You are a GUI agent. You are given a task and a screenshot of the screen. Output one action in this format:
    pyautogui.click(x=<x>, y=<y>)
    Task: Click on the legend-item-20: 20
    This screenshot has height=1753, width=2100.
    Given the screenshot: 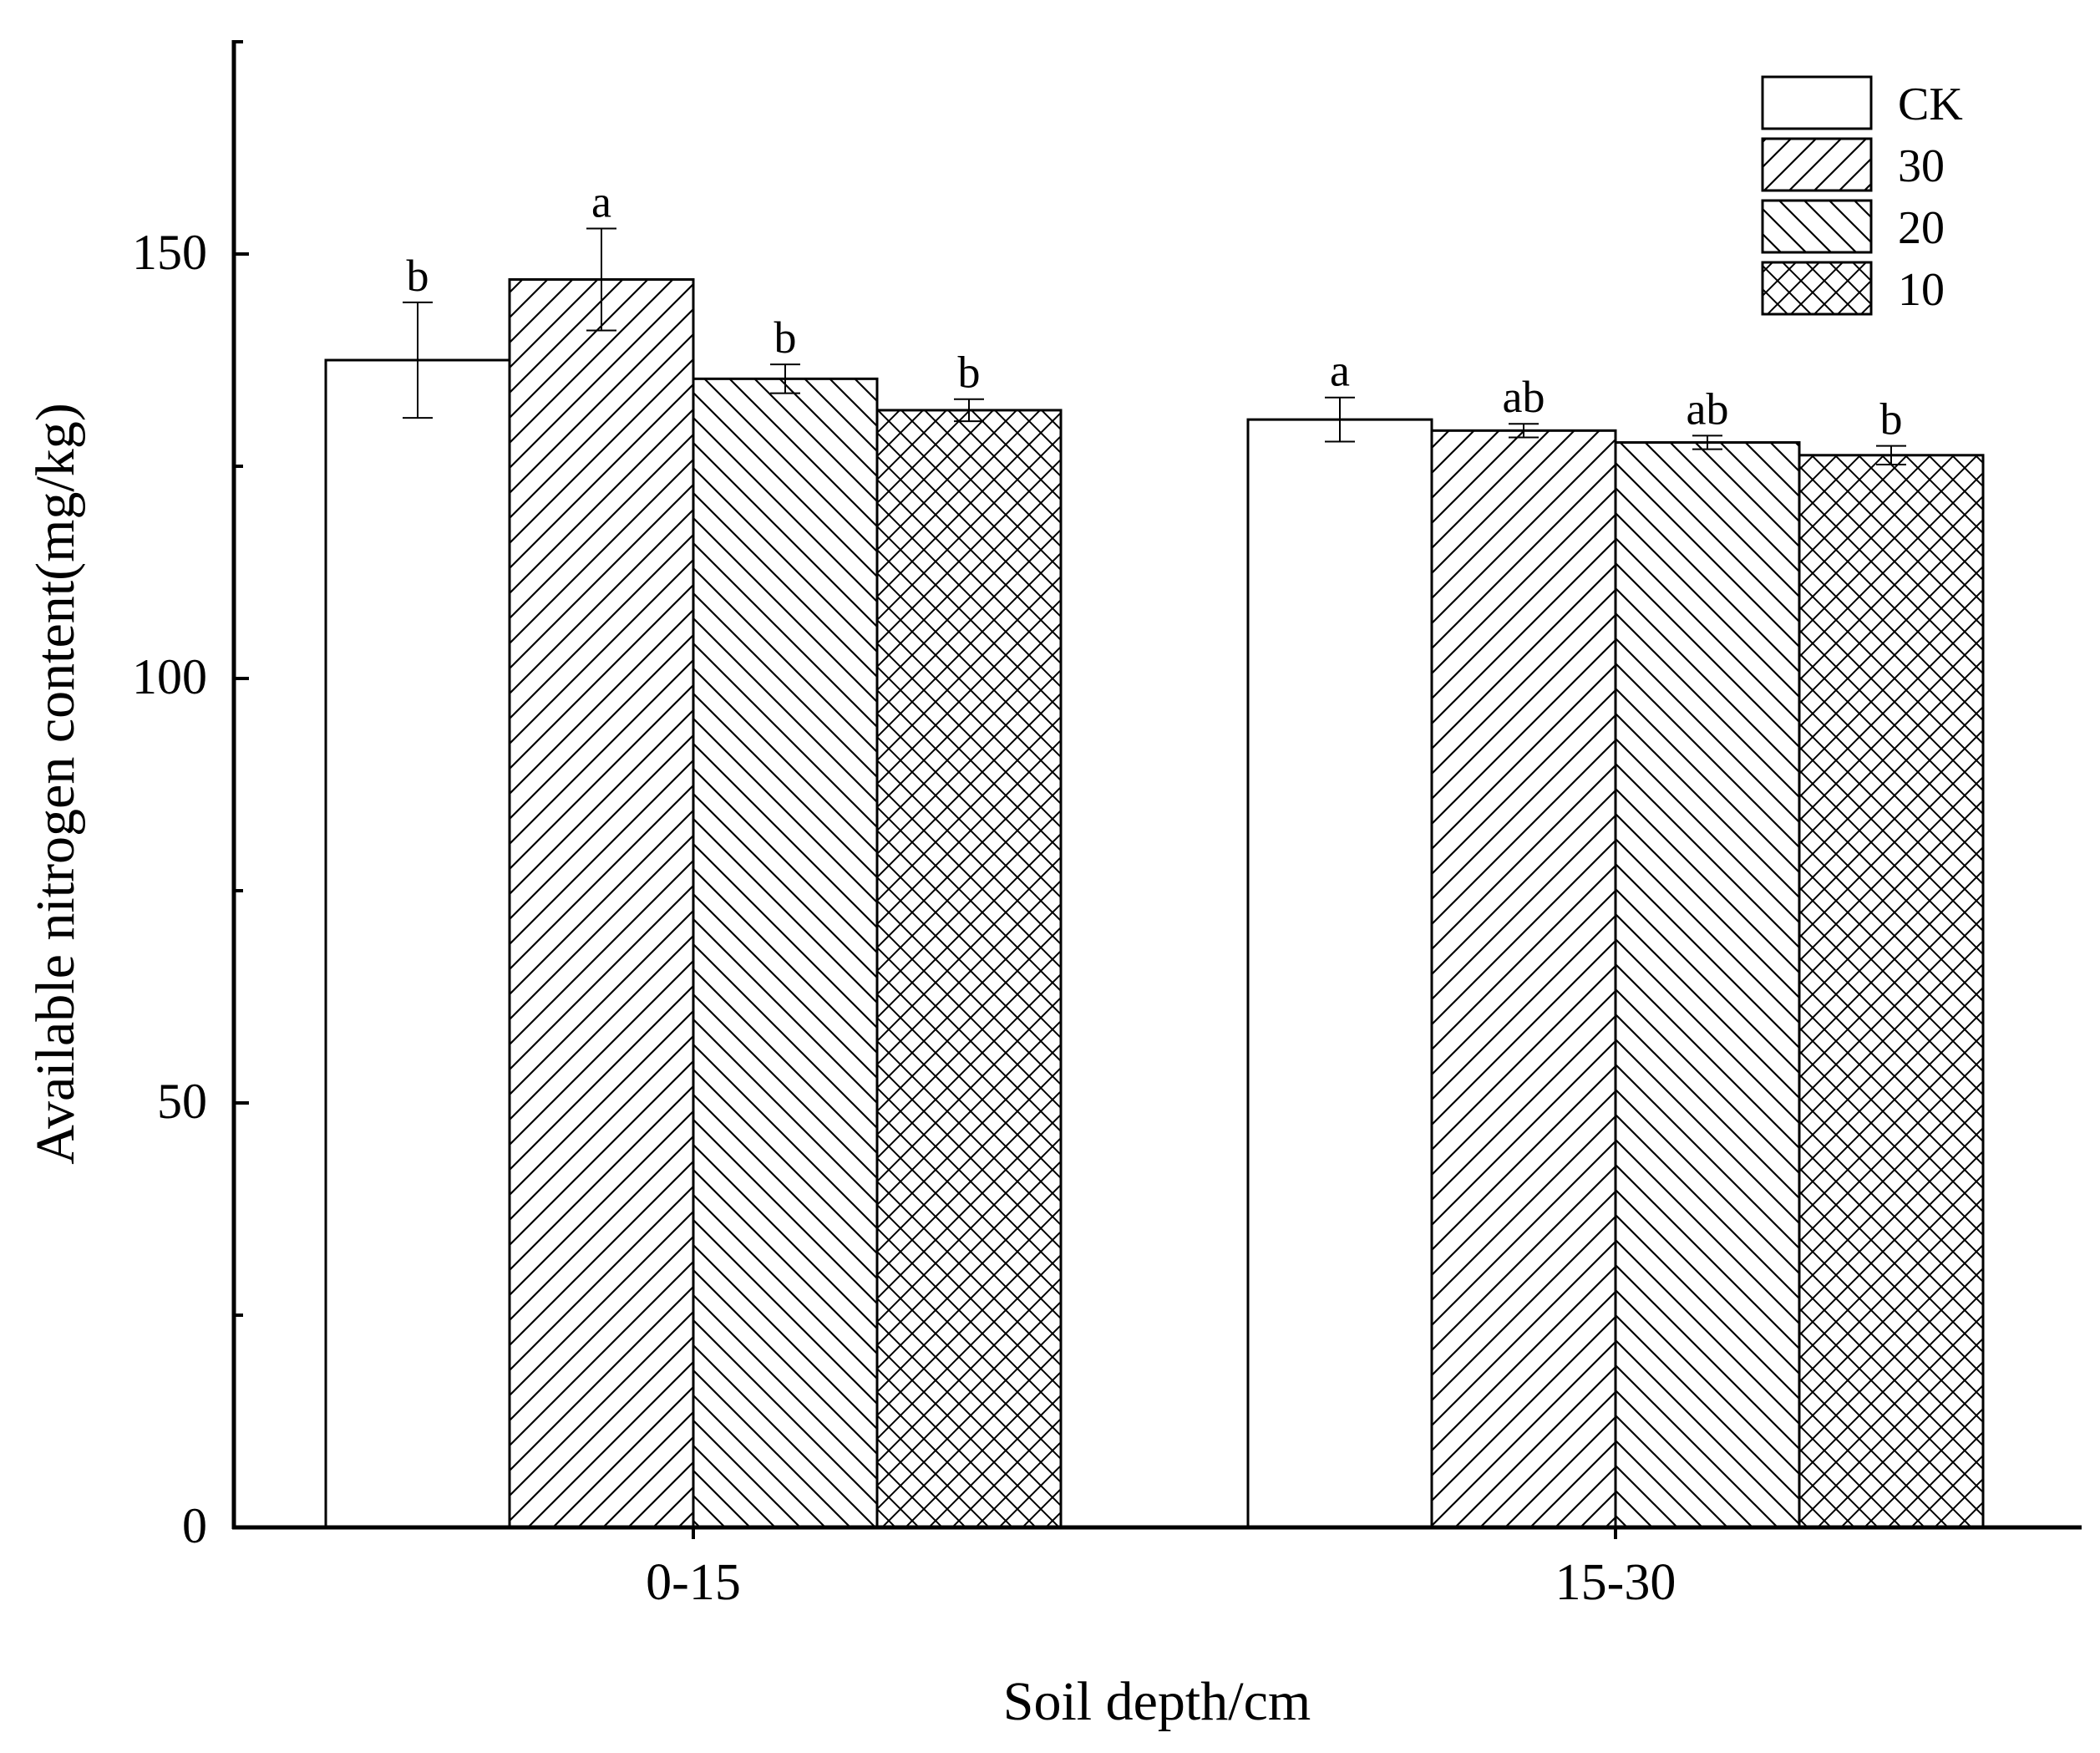 What is the action you would take?
    pyautogui.click(x=1853, y=227)
    